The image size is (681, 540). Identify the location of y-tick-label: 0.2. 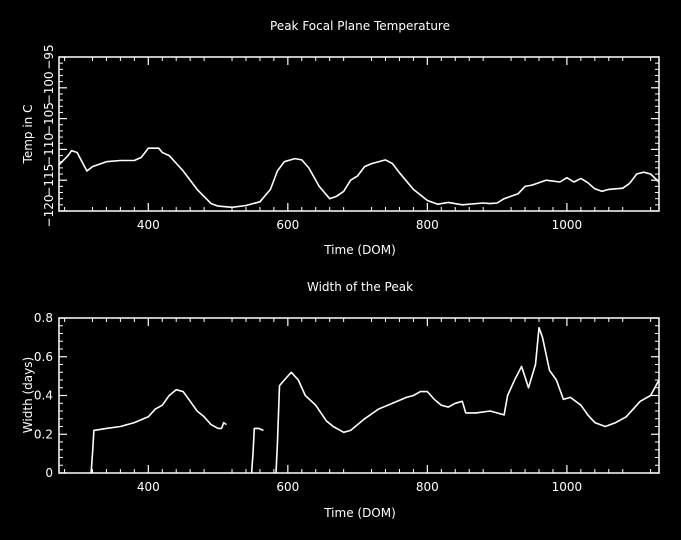
(43, 434).